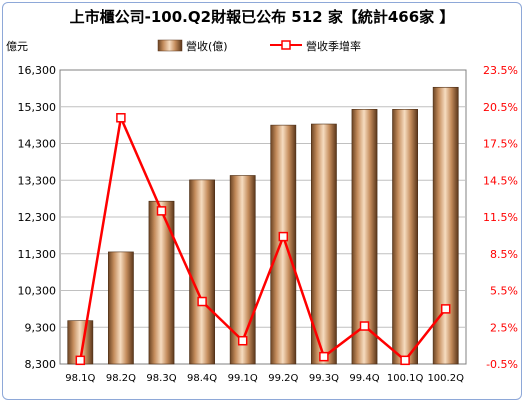 This screenshot has height=403, width=525. What do you see at coordinates (41, 364) in the screenshot?
I see `y-left-tick-label: 8,300` at bounding box center [41, 364].